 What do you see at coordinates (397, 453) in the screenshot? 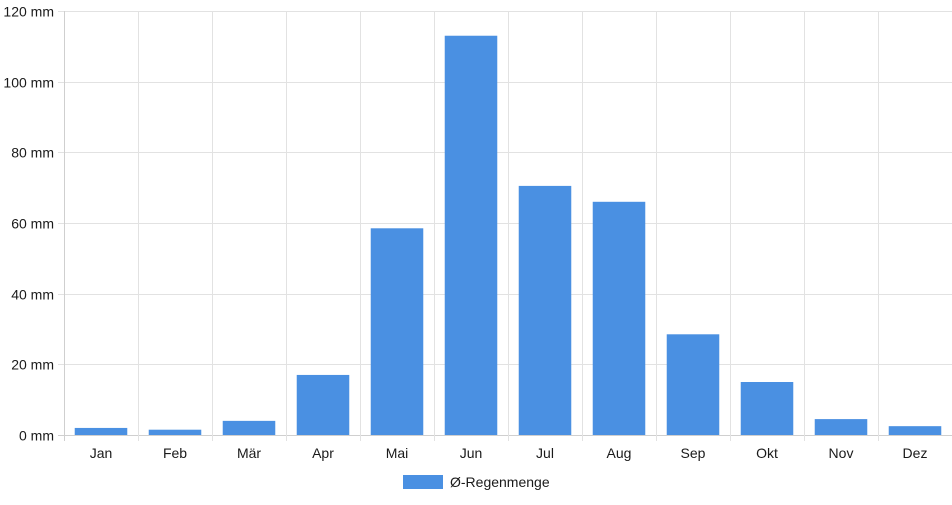
I see `x-tick-label: Mai` at bounding box center [397, 453].